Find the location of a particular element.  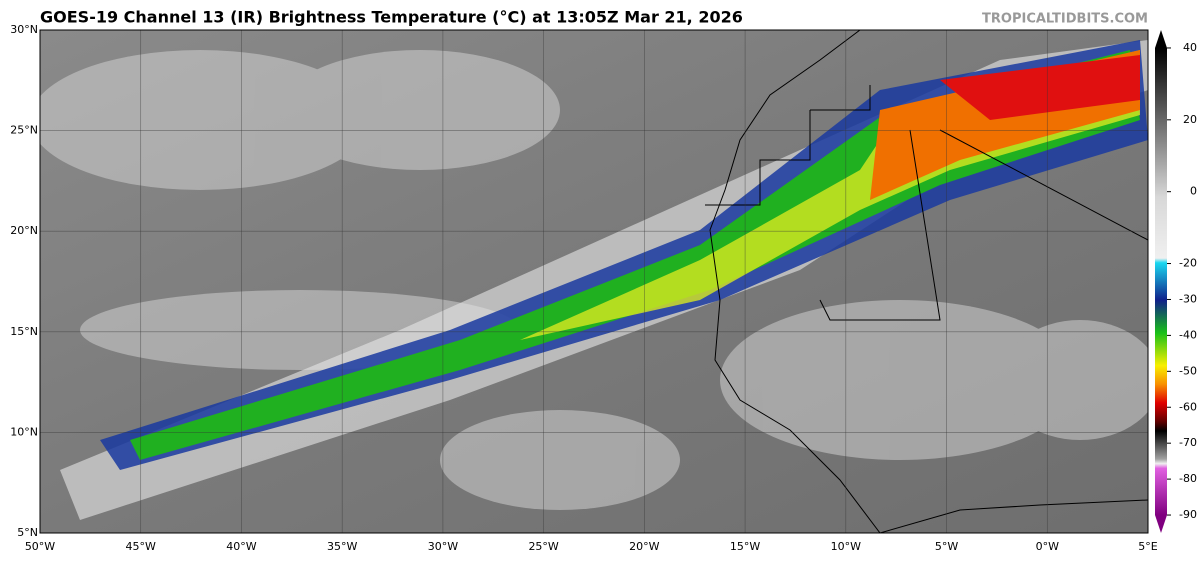

colorbar-label: -40 is located at coordinates (1188, 334).